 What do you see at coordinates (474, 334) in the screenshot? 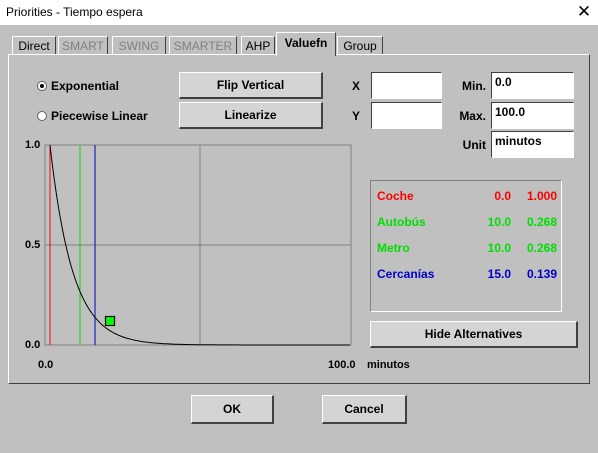
I see `hide-alternatives-button: Hide Alternatives` at bounding box center [474, 334].